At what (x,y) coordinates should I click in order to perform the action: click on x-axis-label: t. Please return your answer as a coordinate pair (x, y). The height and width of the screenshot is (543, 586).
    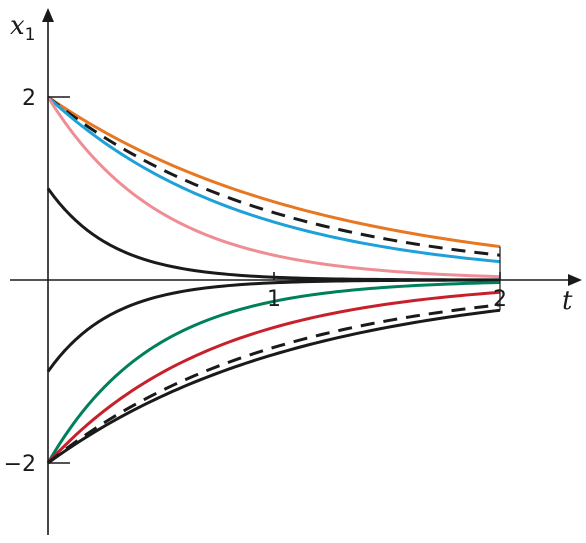
    Looking at the image, I should click on (567, 301).